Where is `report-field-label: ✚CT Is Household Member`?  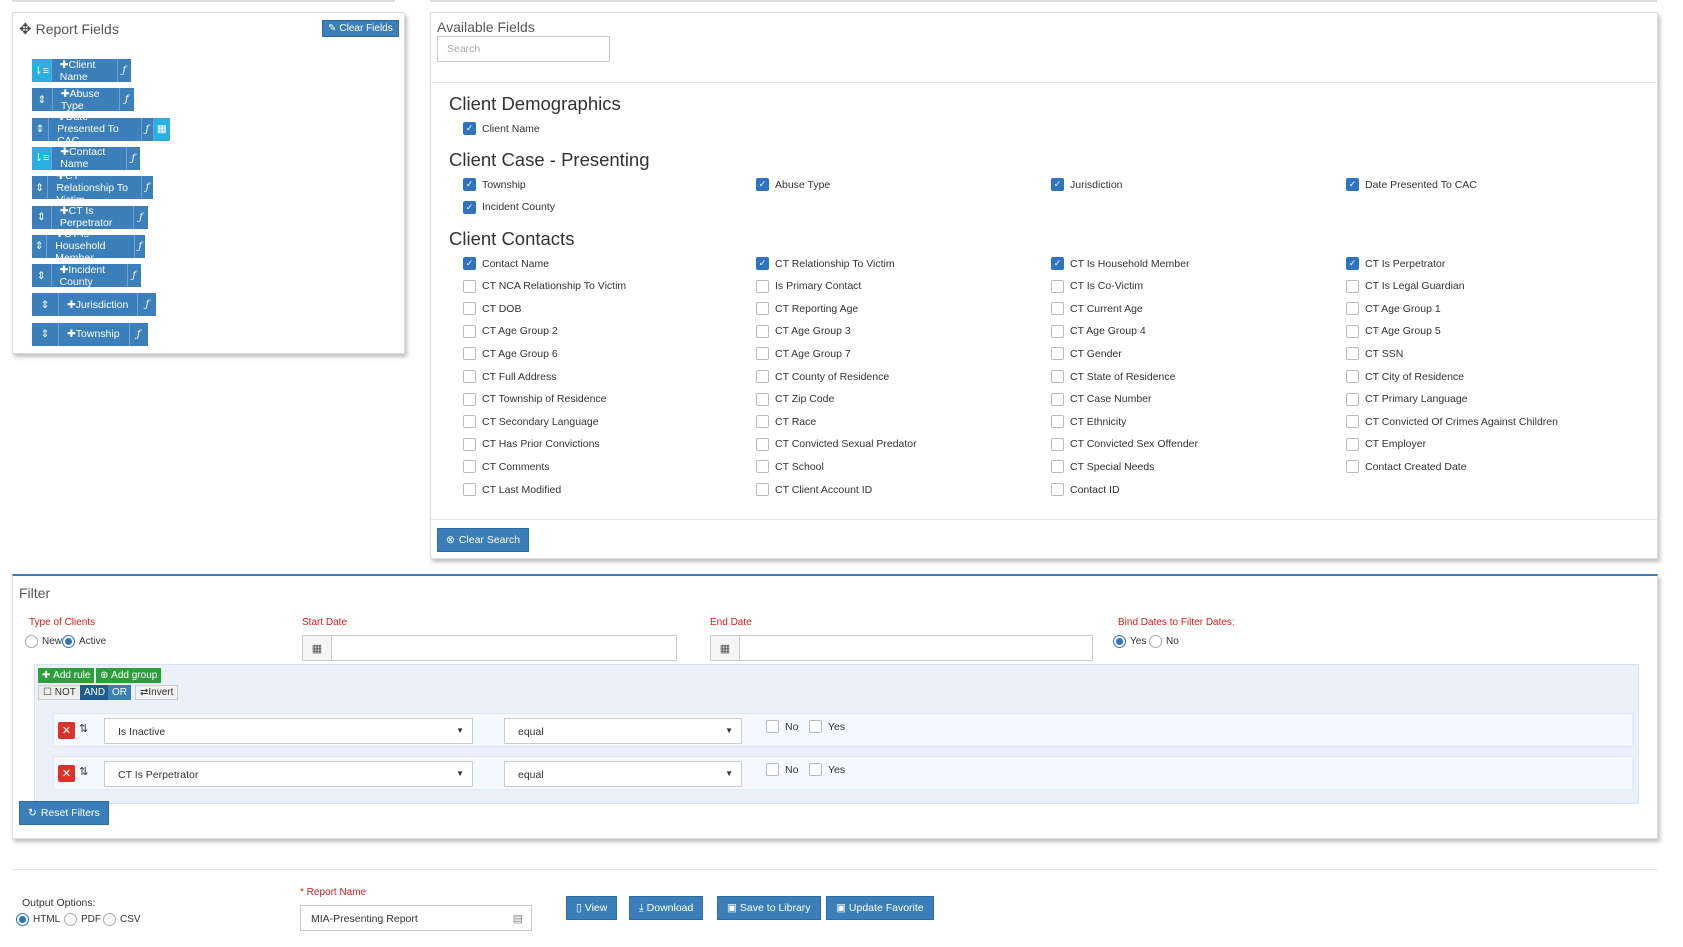 report-field-label: ✚CT Is Household Member is located at coordinates (91, 246).